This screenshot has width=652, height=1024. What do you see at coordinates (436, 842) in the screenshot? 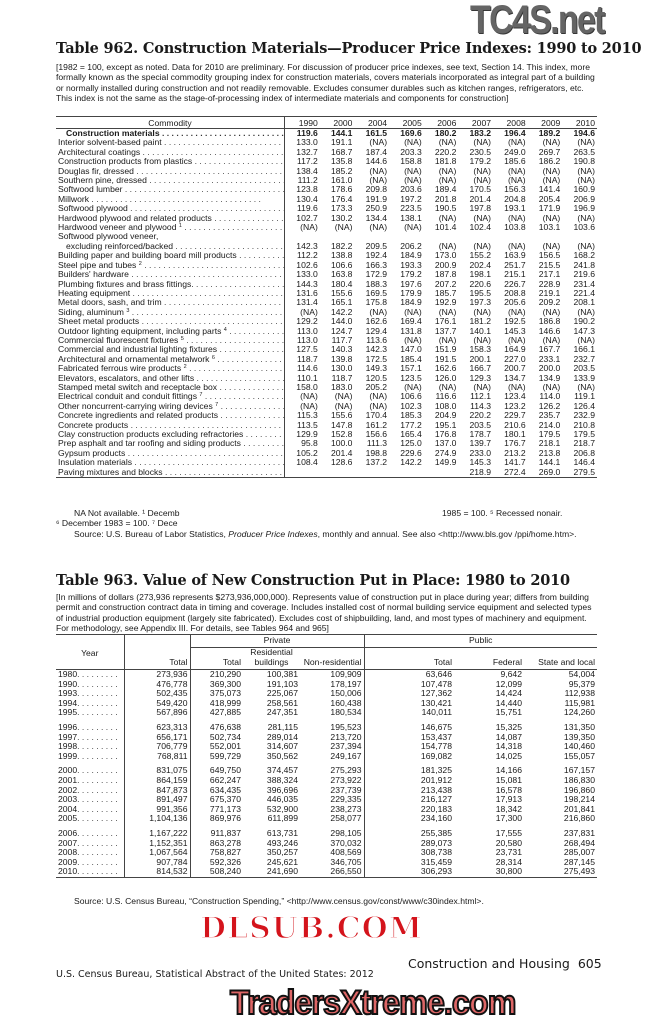
I see `cell-public-total: 289,073` at bounding box center [436, 842].